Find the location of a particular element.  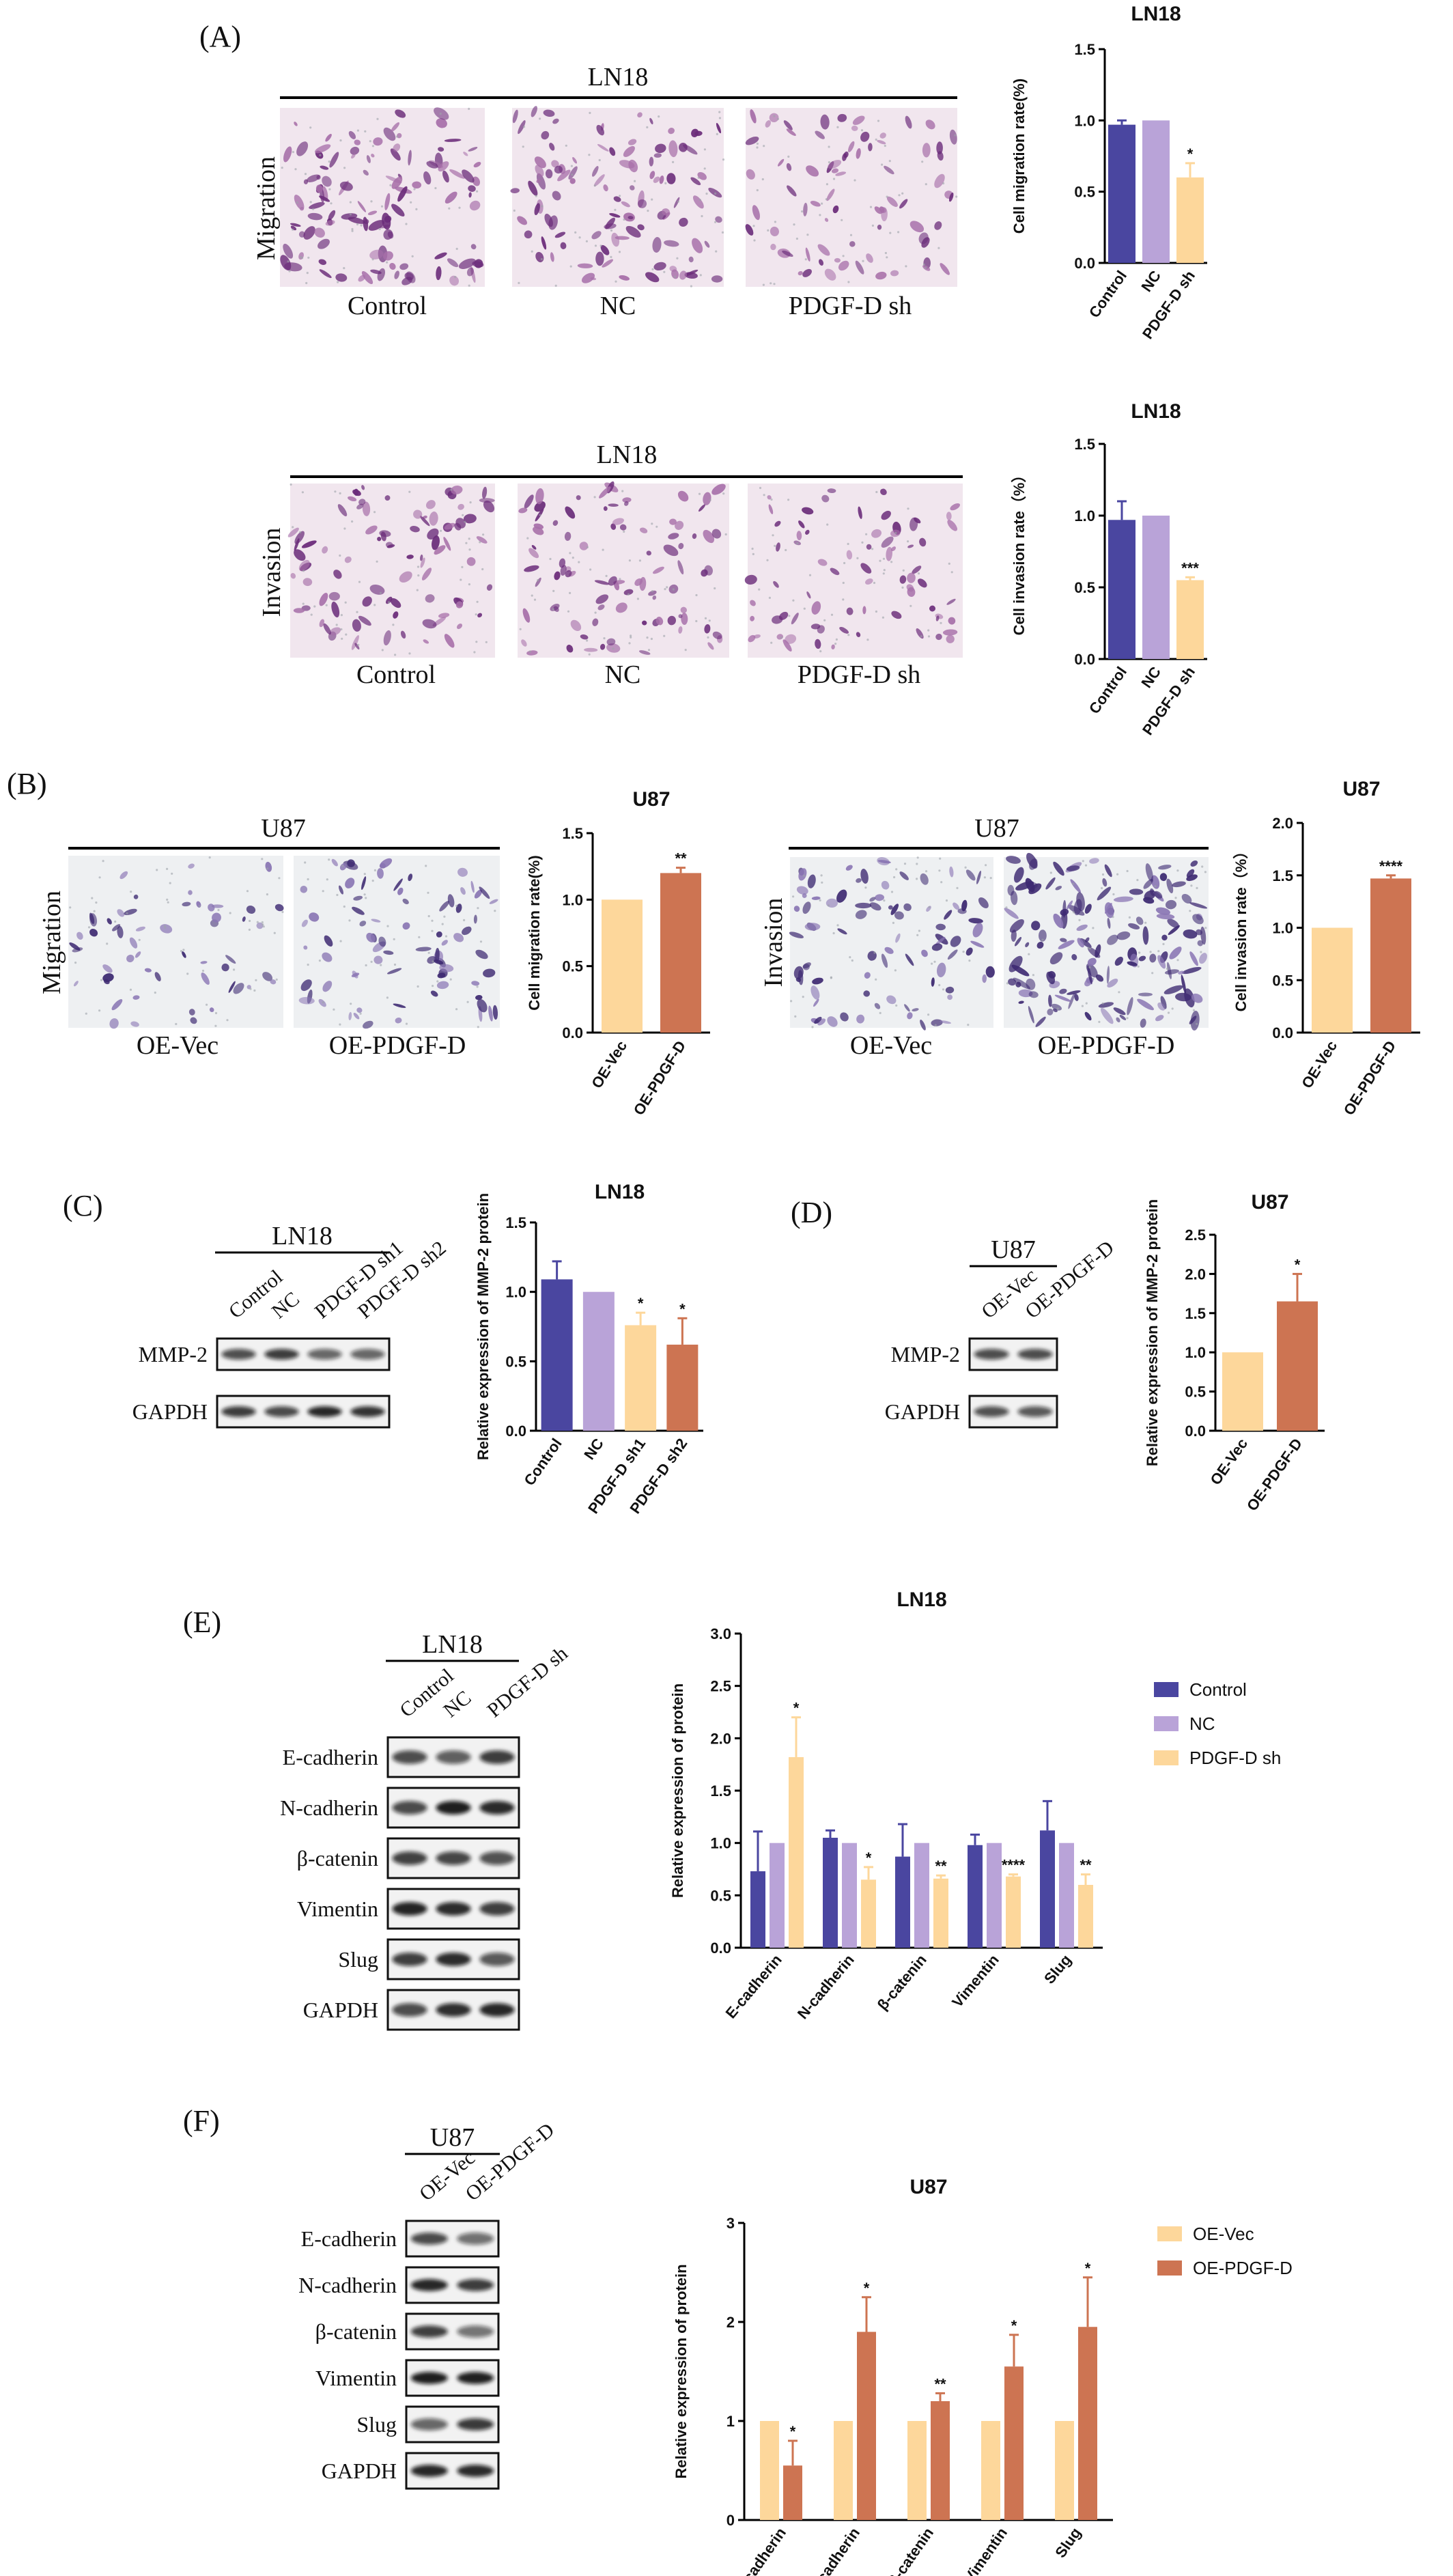

legend-label: Control is located at coordinates (1218, 1689).